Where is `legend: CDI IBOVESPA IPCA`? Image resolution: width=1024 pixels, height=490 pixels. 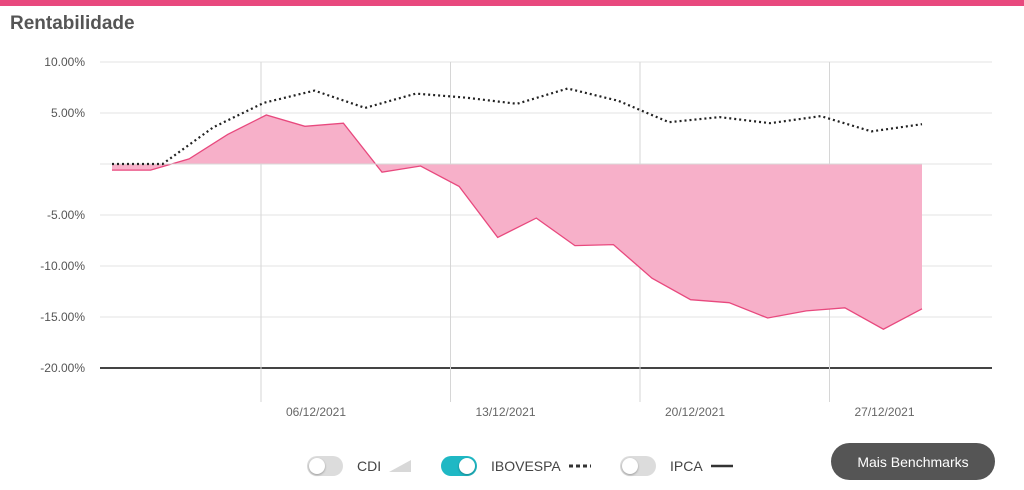 legend: CDI IBOVESPA IPCA is located at coordinates (512, 466).